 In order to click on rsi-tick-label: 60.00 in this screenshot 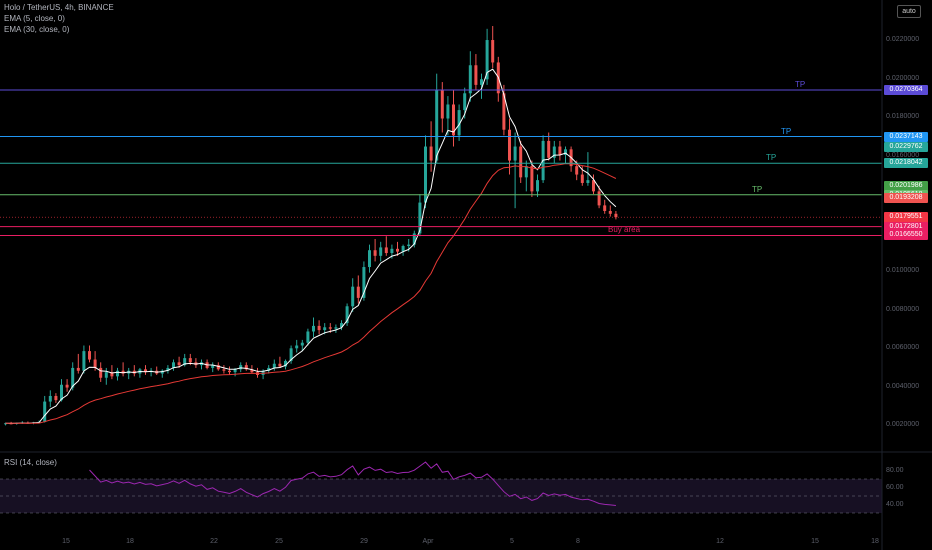, I will do `click(895, 487)`.